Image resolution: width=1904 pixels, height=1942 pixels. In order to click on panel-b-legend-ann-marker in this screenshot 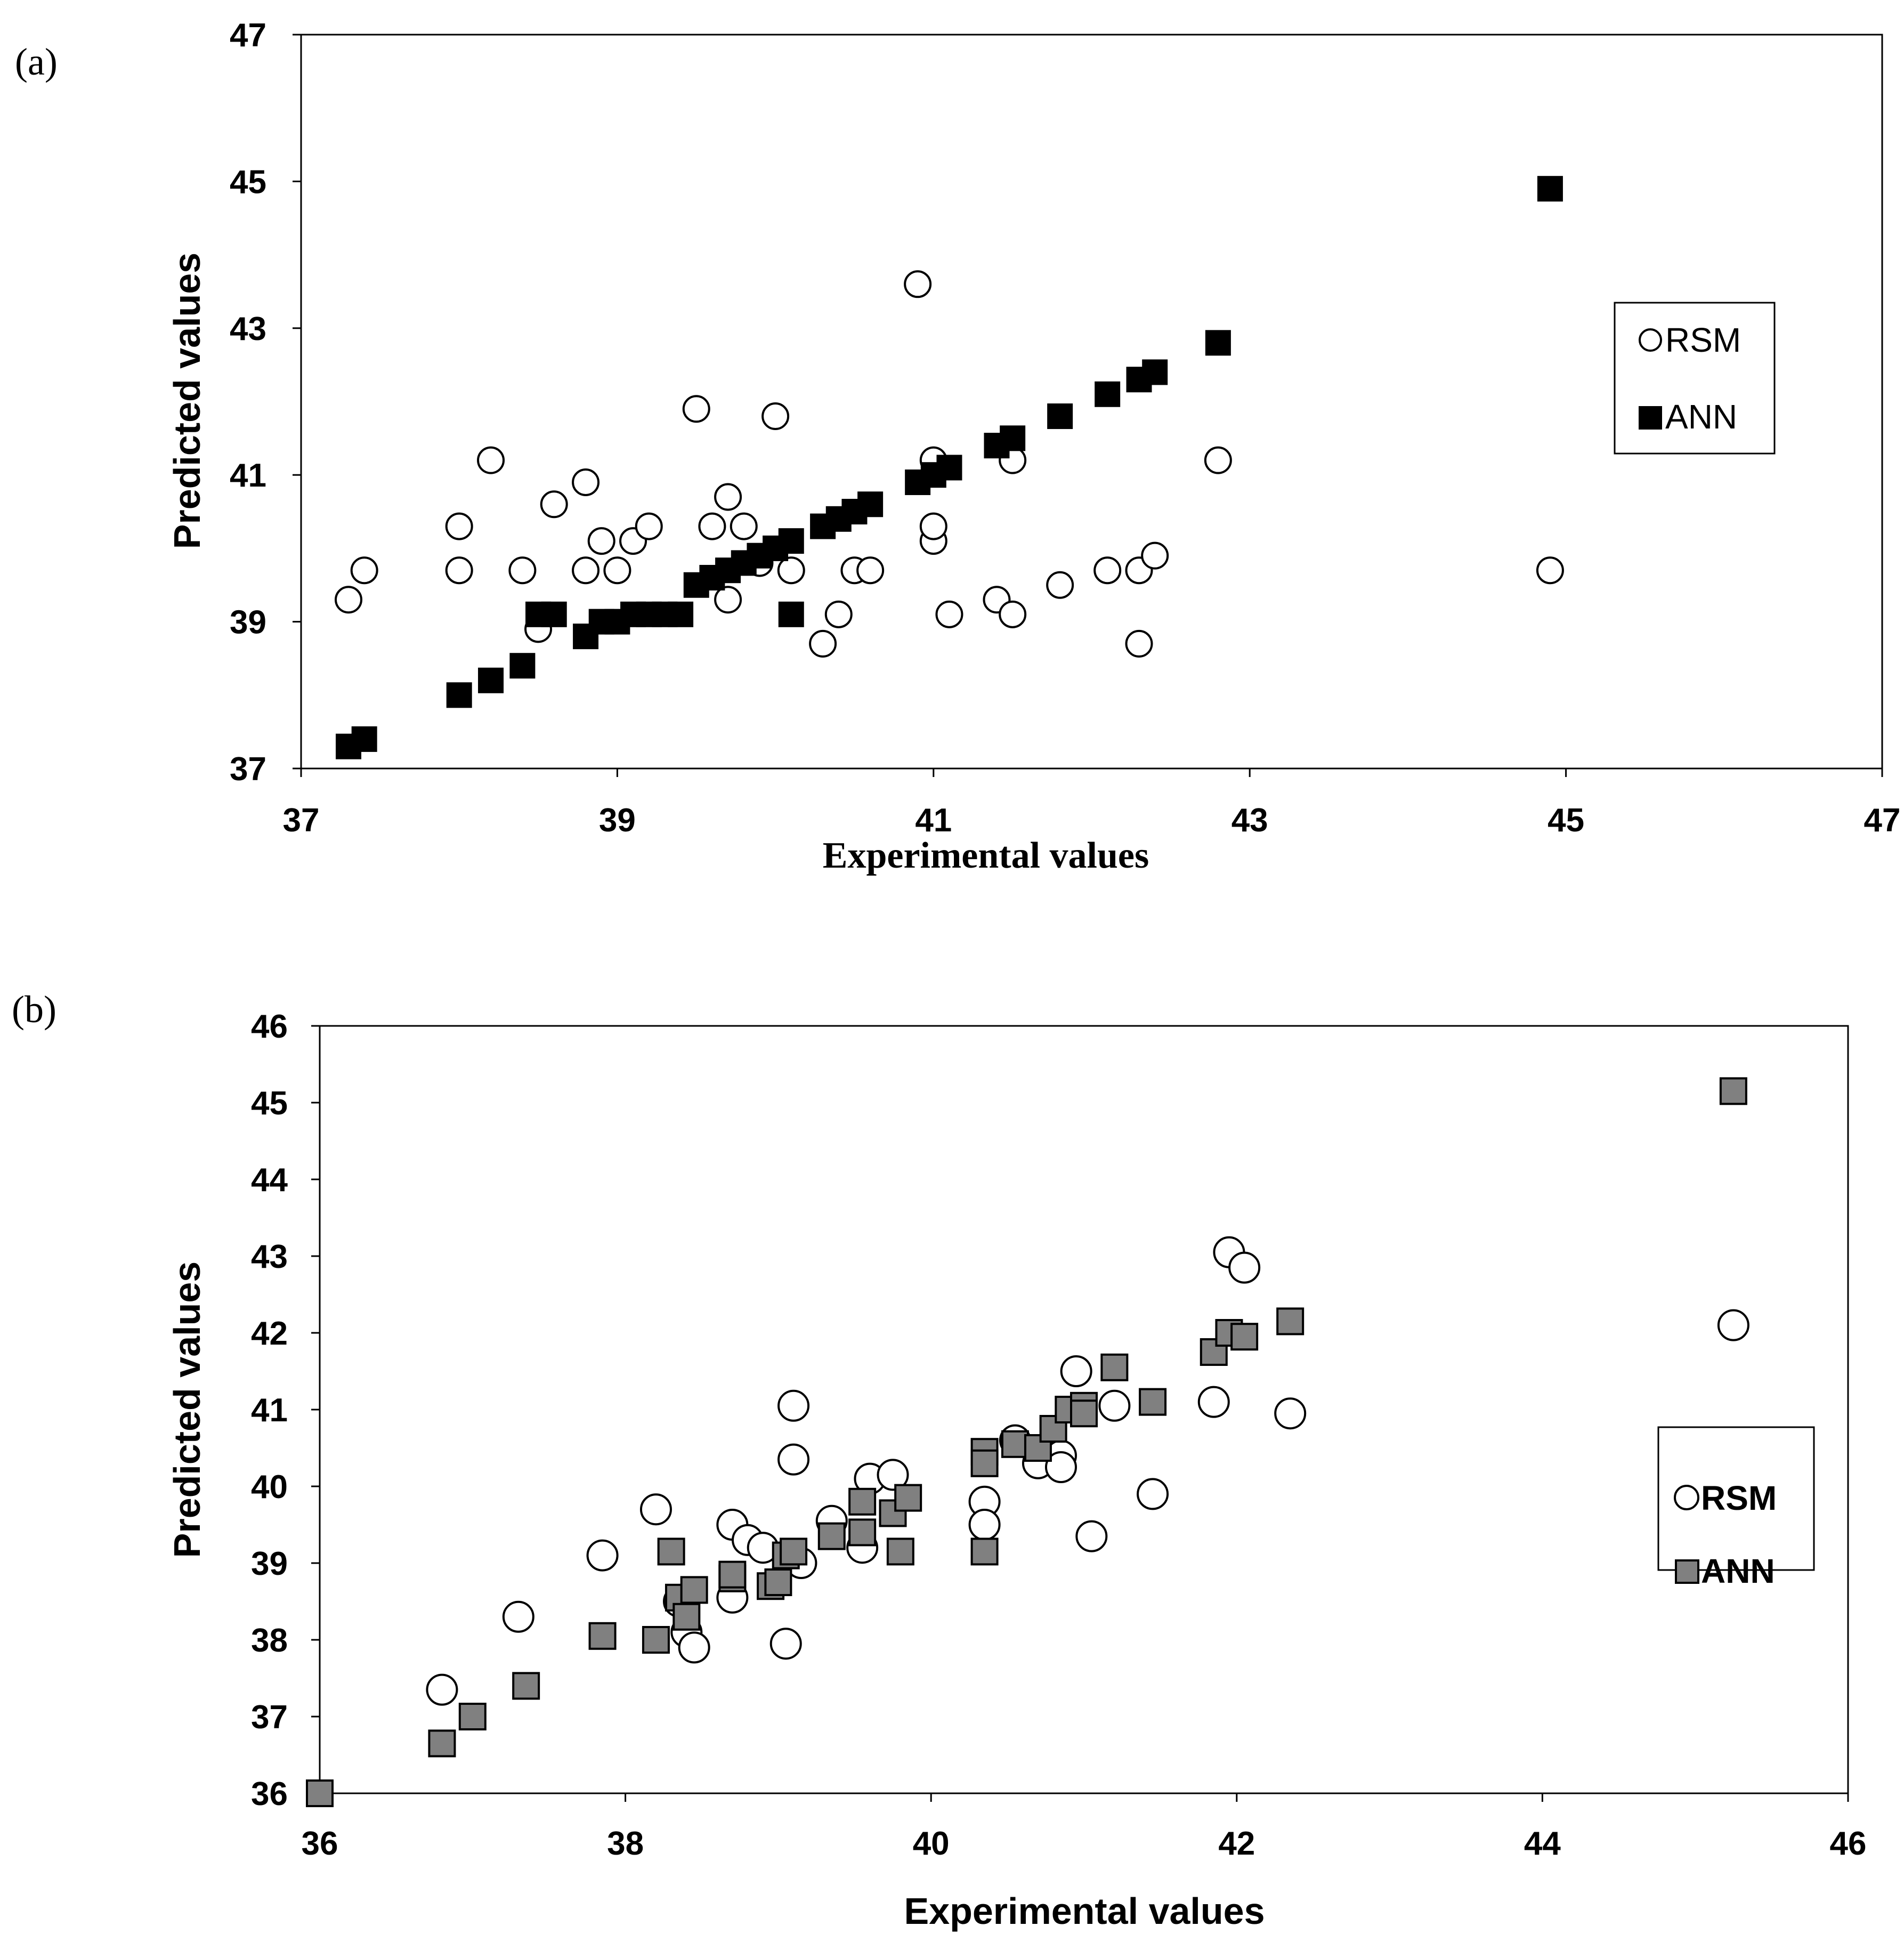, I will do `click(1687, 1571)`.